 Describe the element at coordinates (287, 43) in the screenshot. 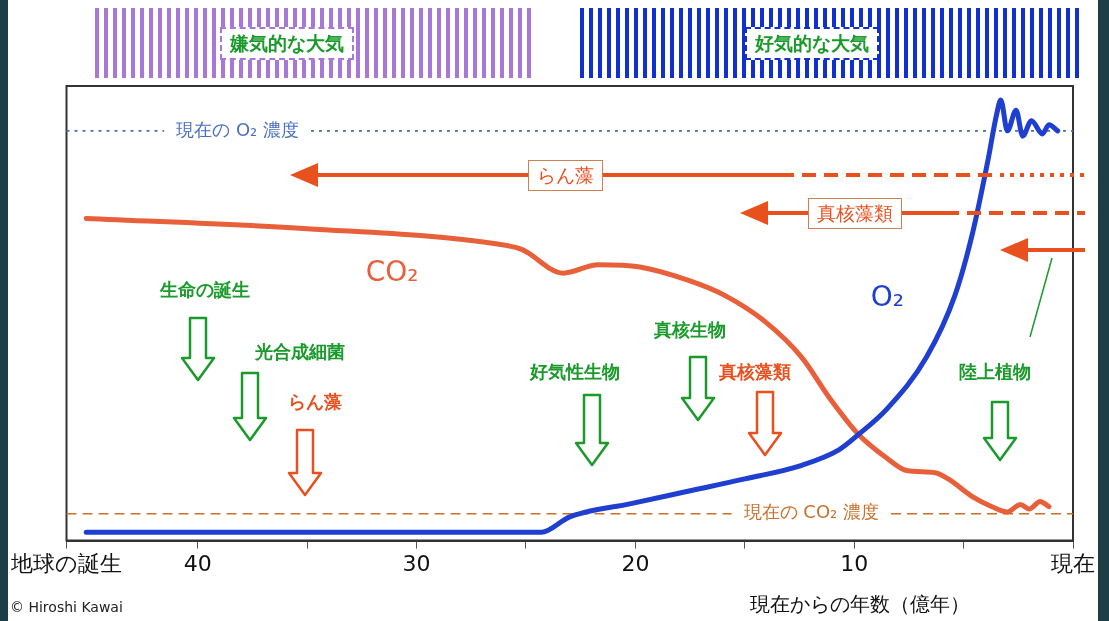

I see `text: 嫌気的な大気` at that location.